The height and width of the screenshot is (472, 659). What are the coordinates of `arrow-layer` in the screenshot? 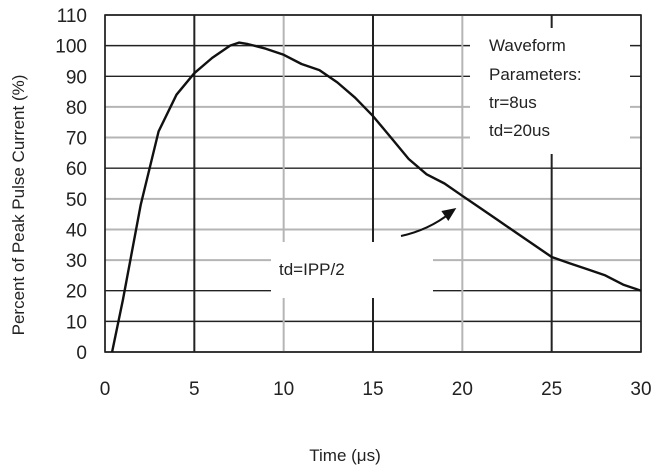 It's located at (428, 222).